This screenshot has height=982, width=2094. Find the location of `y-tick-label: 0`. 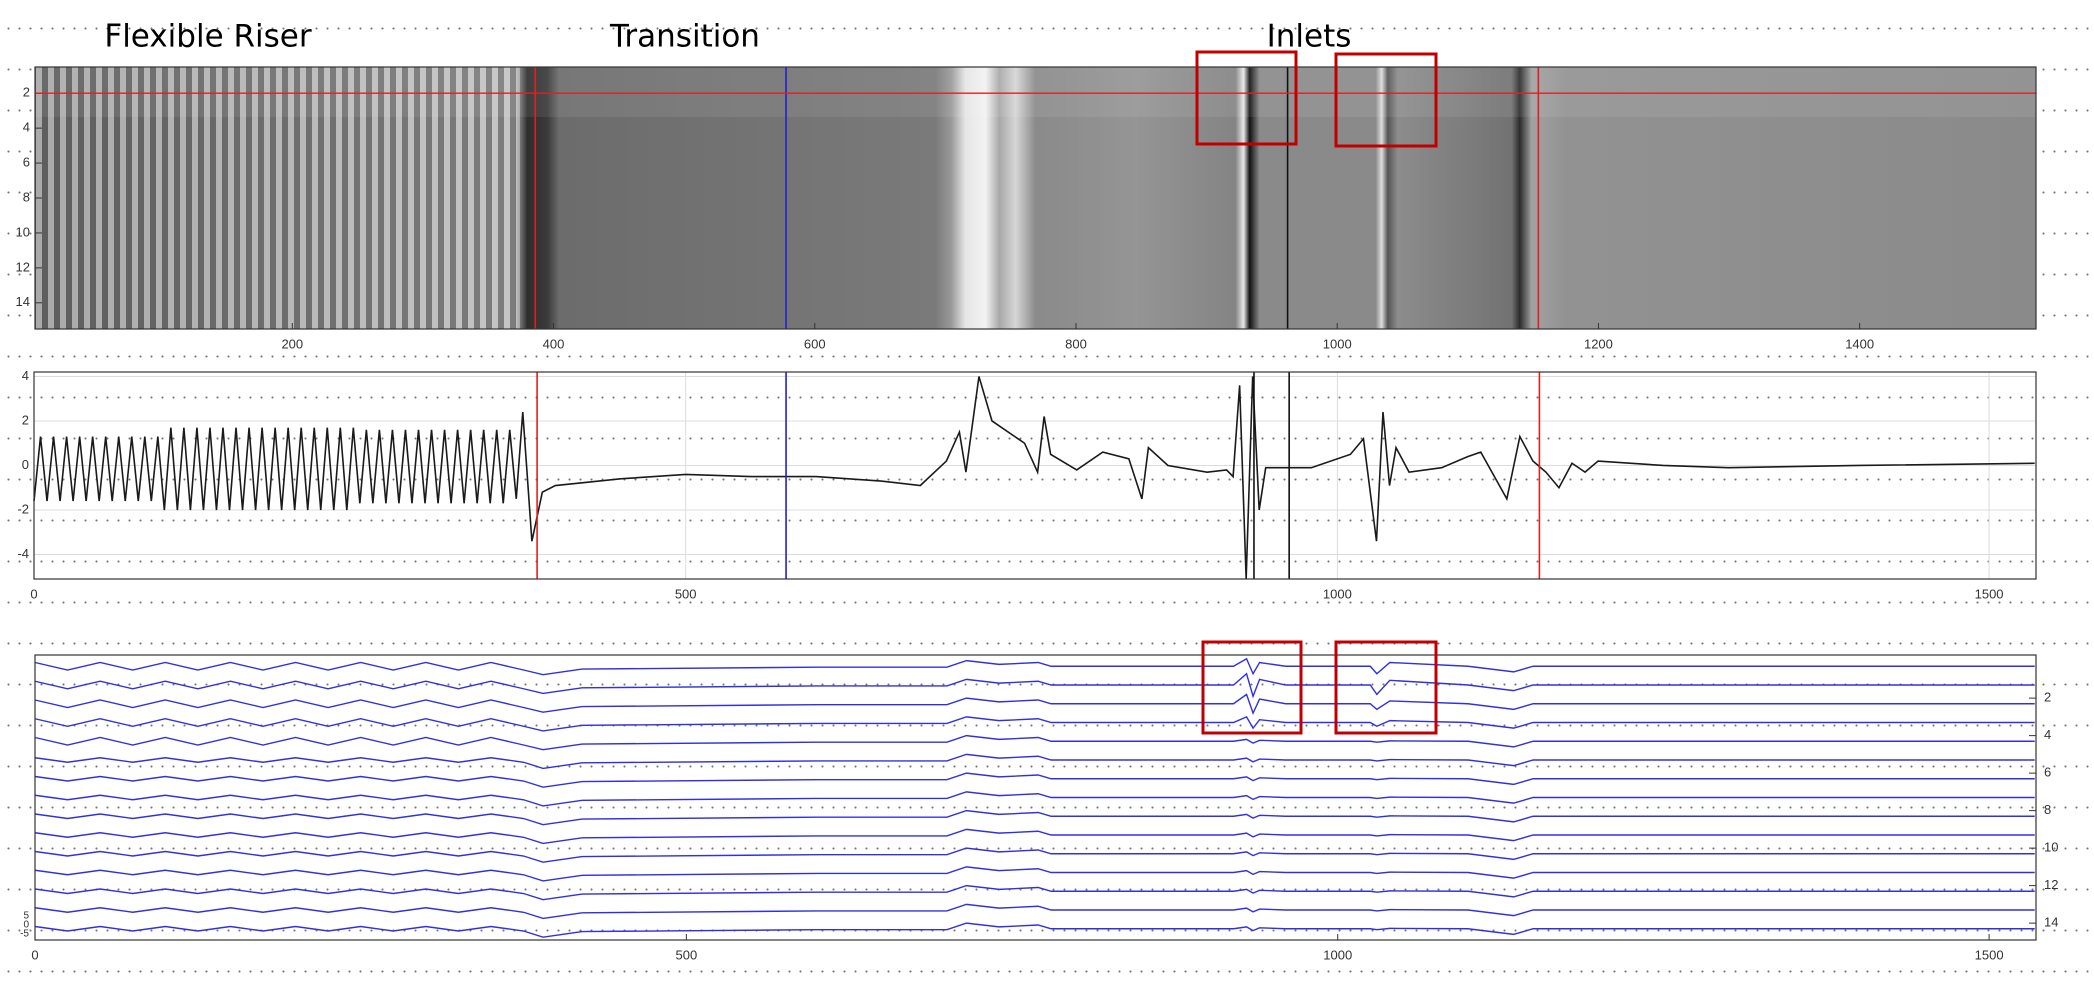

y-tick-label: 0 is located at coordinates (25, 464).